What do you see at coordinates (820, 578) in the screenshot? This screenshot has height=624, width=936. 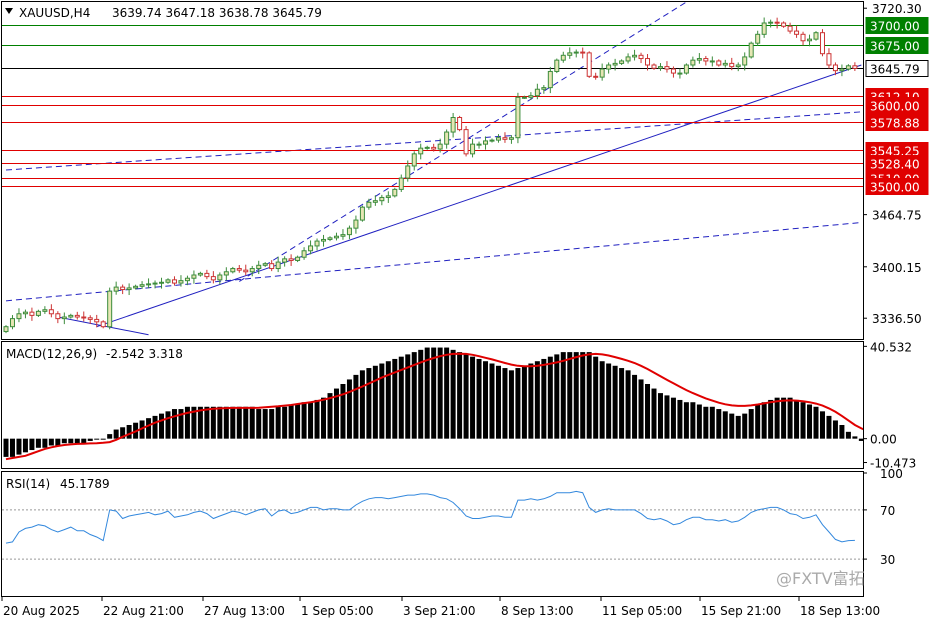 I see `watermark: @FXTV富拓` at bounding box center [820, 578].